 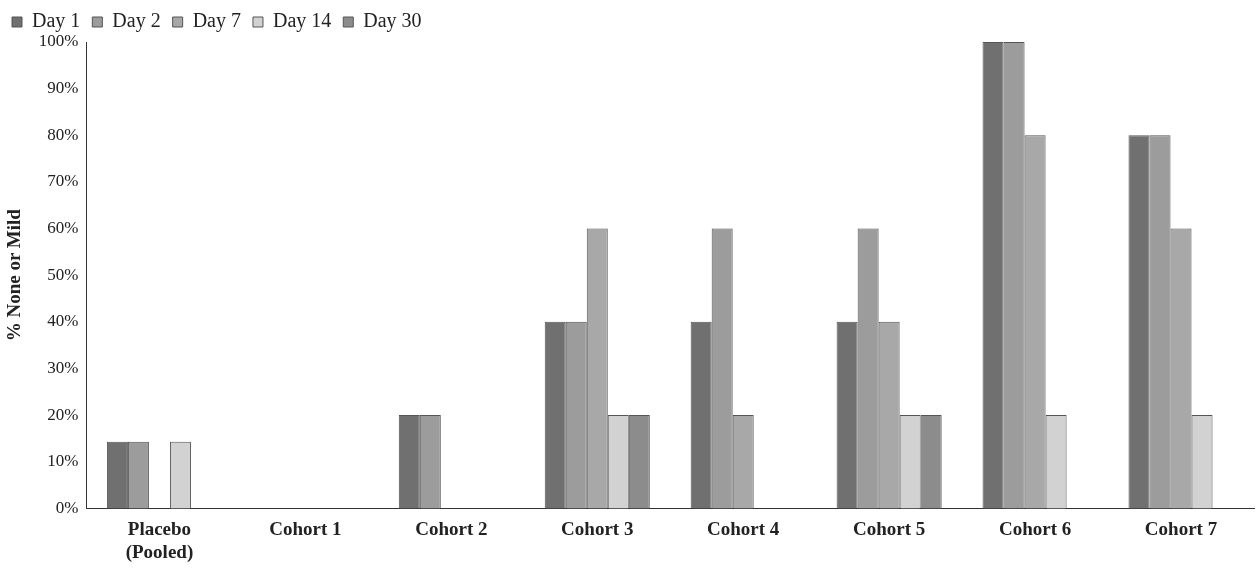 I want to click on y-tick-label: 60%, so click(x=63, y=228).